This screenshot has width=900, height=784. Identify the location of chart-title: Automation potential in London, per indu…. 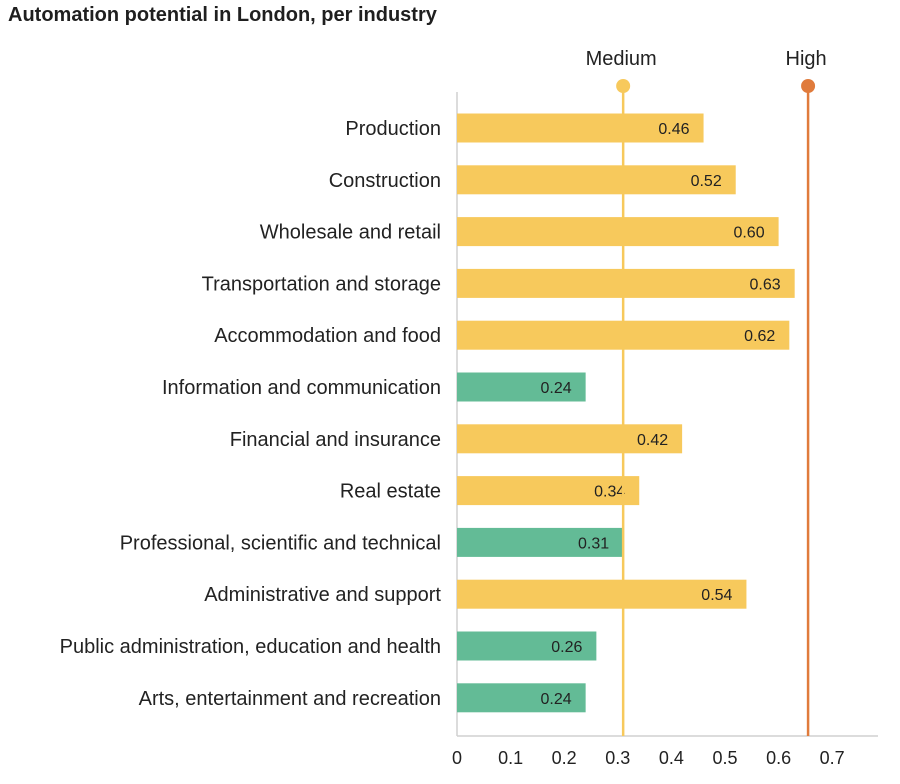
(222, 15).